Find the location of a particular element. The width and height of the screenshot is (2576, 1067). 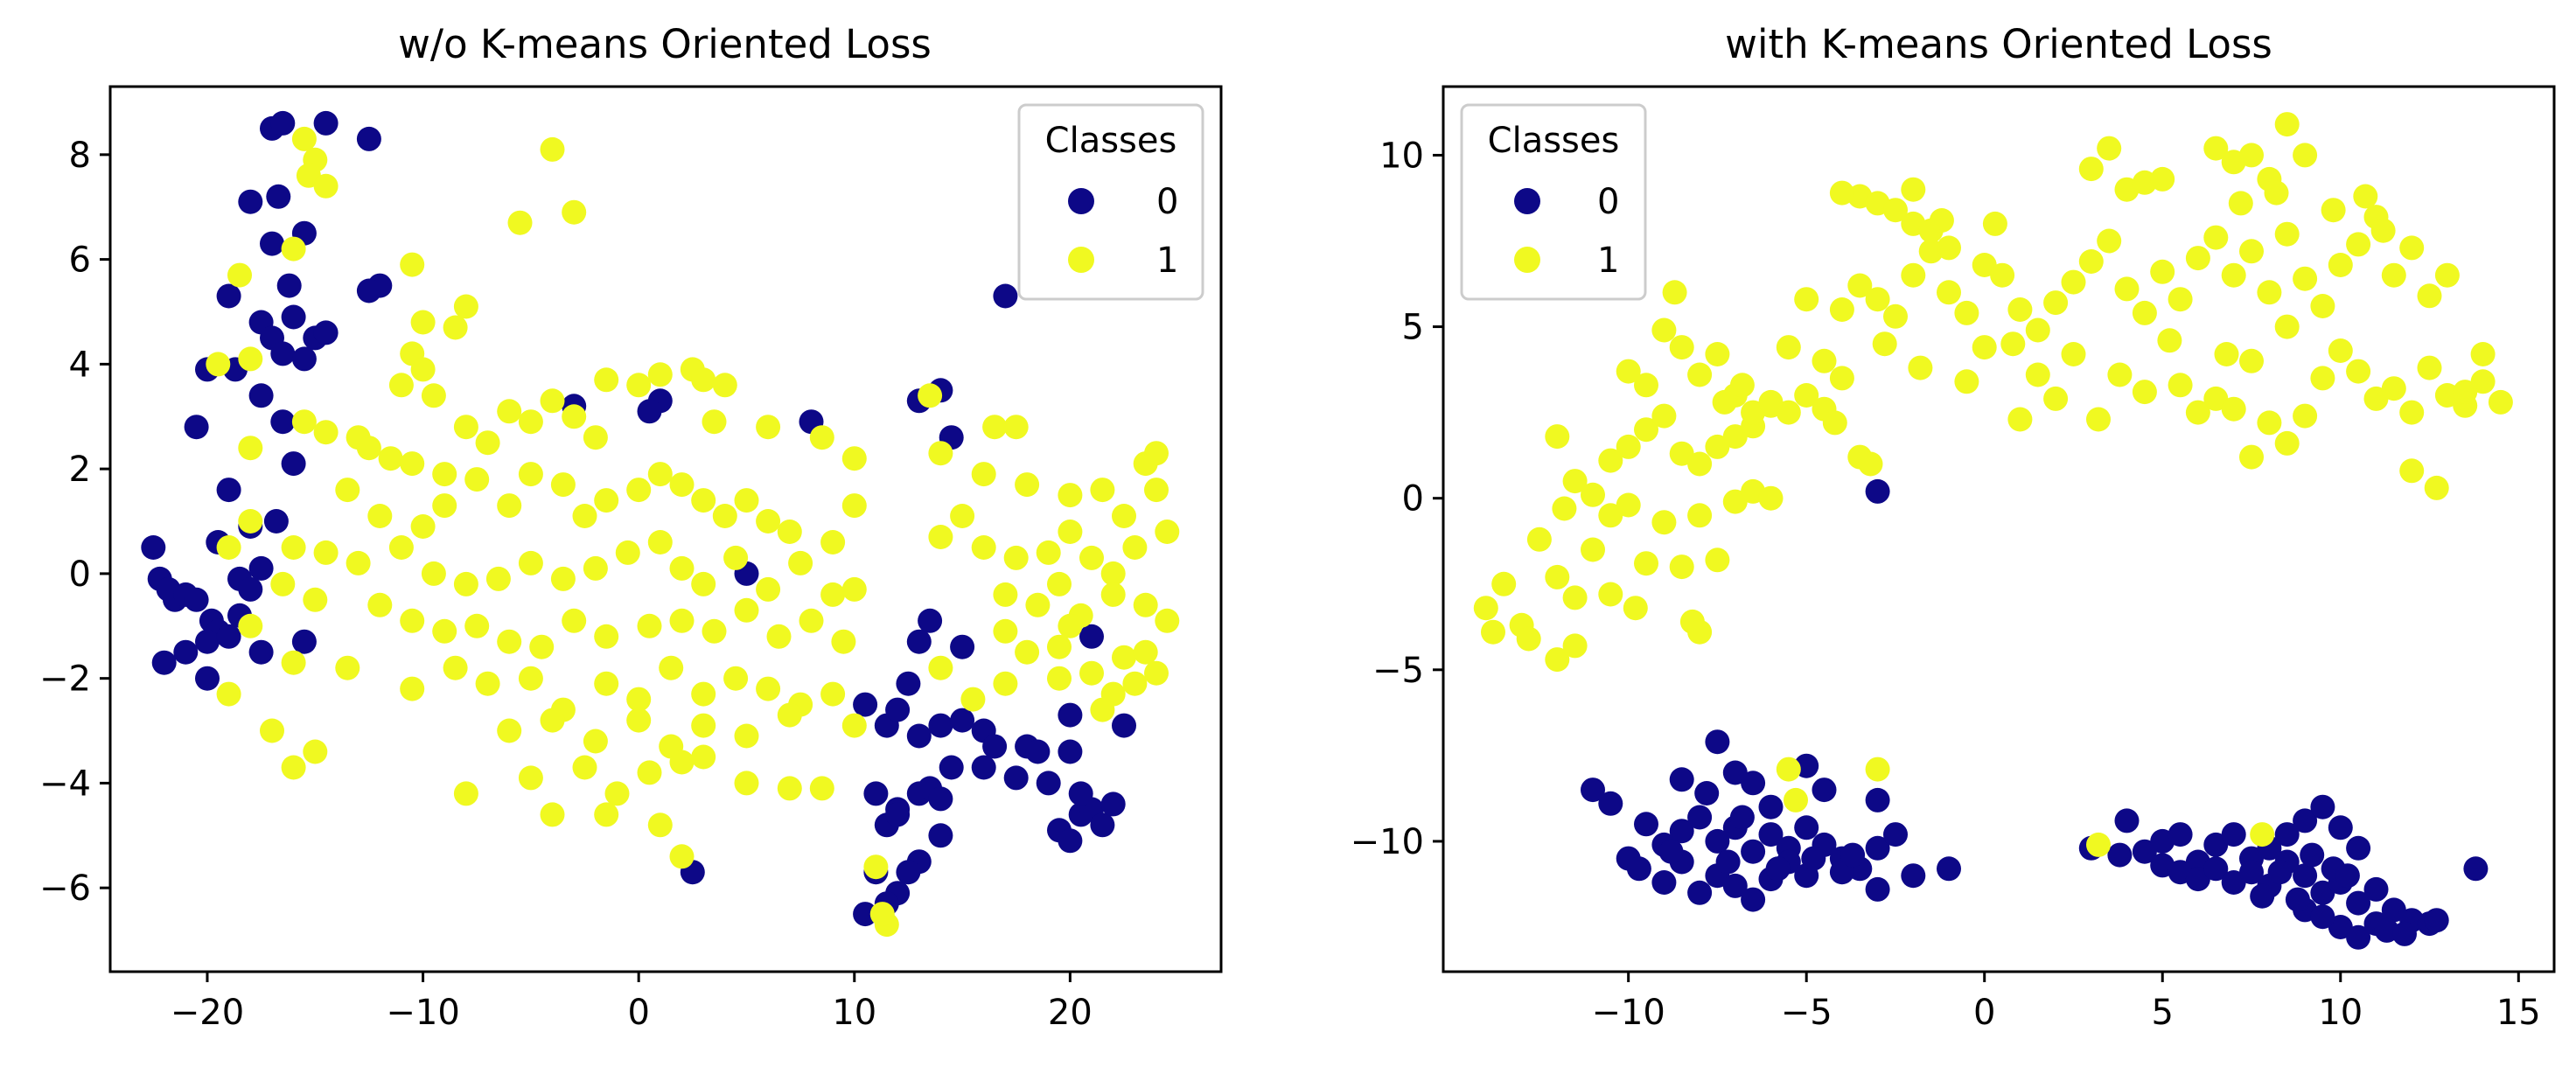

right-x-axis: −10 −5 0 5 10 15 is located at coordinates (2066, 1003).